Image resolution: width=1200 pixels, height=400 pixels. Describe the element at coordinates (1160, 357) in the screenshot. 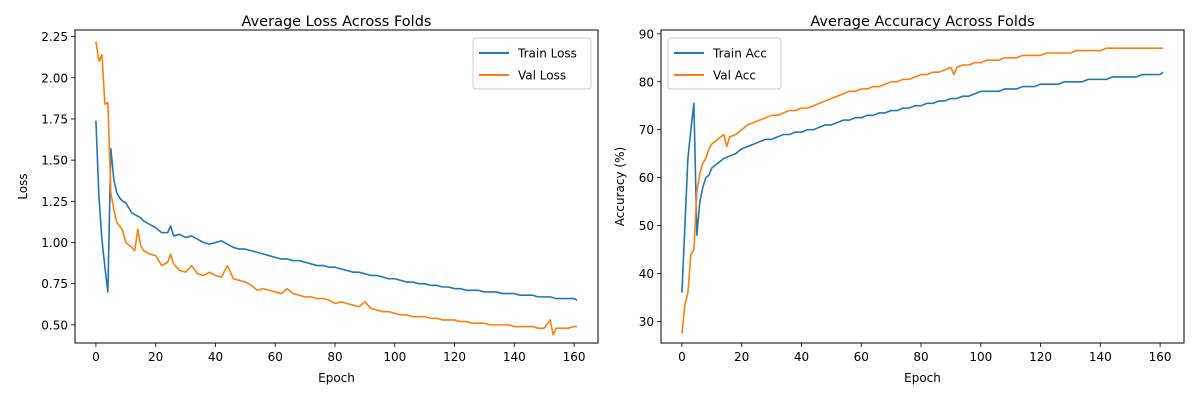

I see `accuracy-x-tick-label: 160` at that location.